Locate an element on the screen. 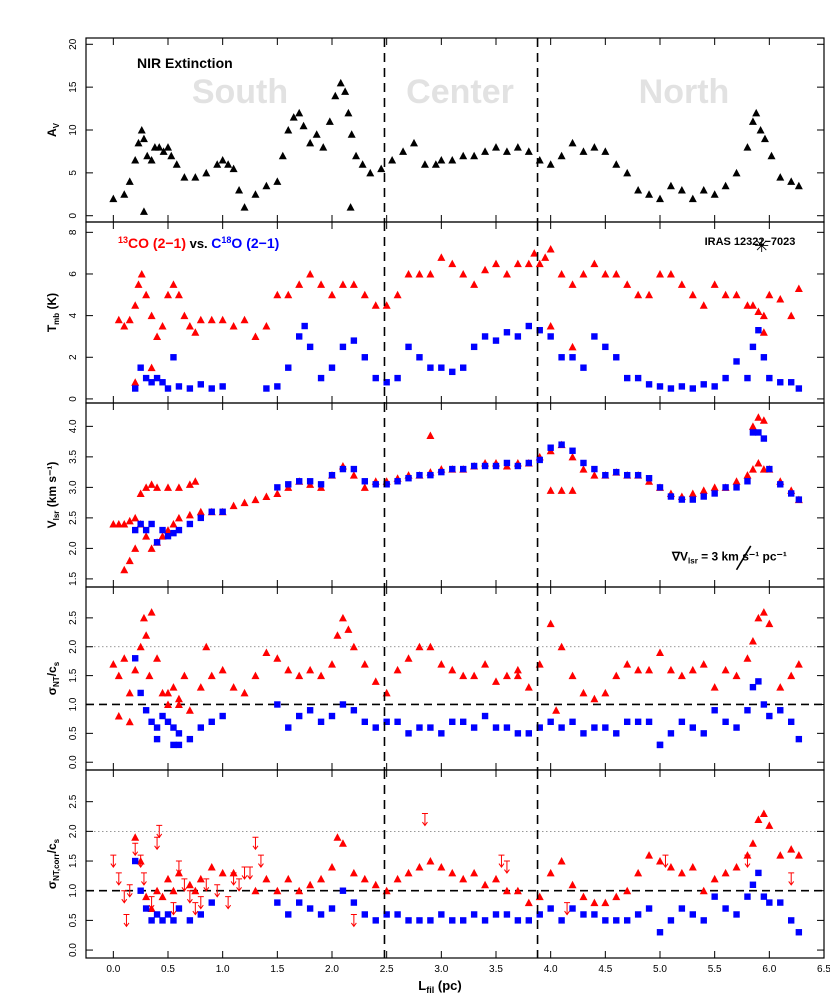  vlsr-y-axis-label: Vlsr (km s⁻¹) is located at coordinates (53, 495).